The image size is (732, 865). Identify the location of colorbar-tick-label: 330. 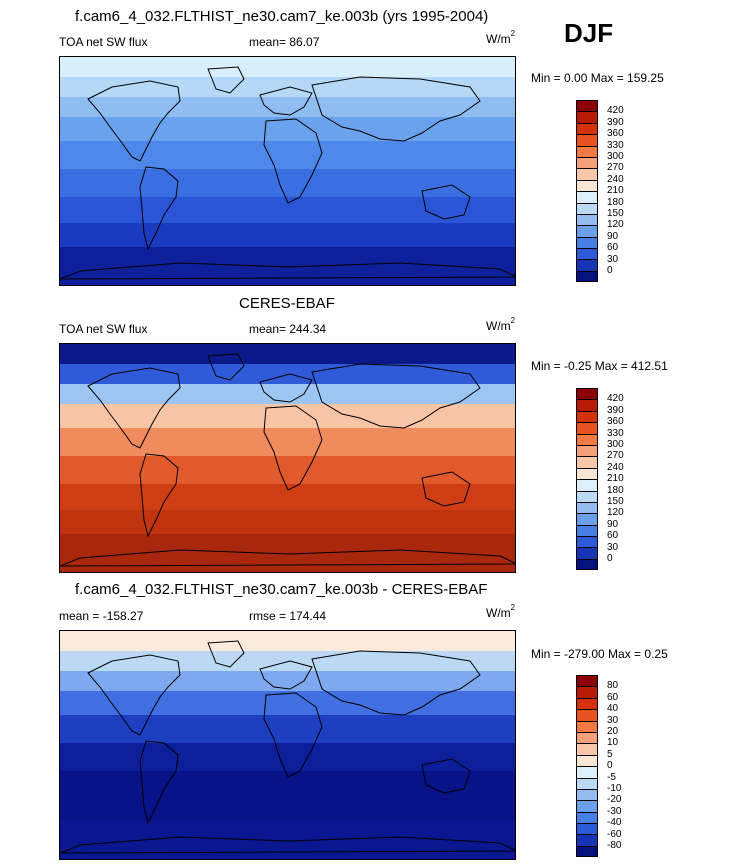
(615, 145).